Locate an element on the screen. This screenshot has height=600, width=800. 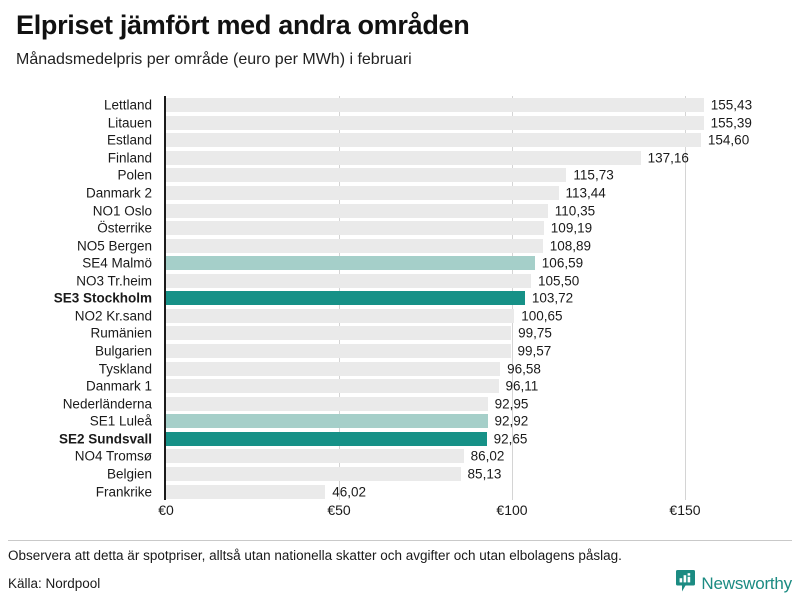
value-label: 115,73 is located at coordinates (593, 175).